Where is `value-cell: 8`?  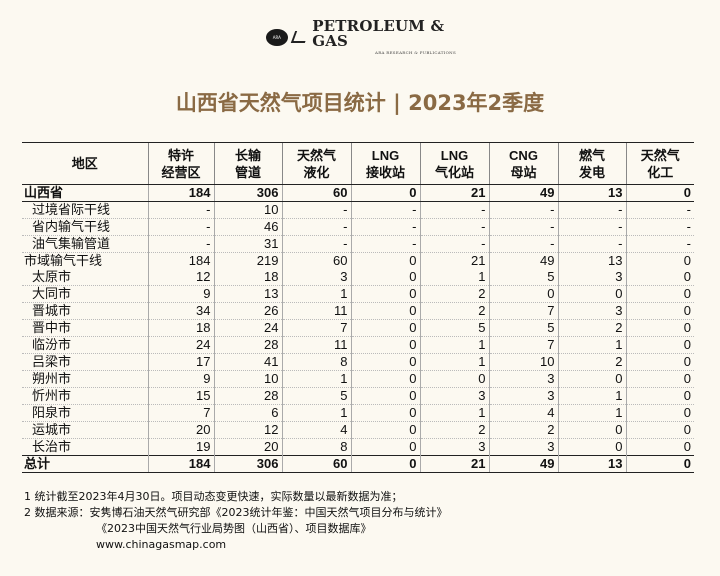 value-cell: 8 is located at coordinates (316, 362).